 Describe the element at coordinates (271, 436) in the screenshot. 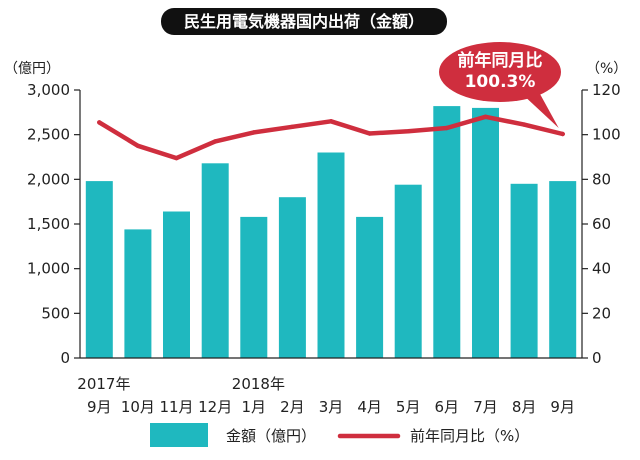

I see `legend-label-bar: 金額（億円）` at that location.